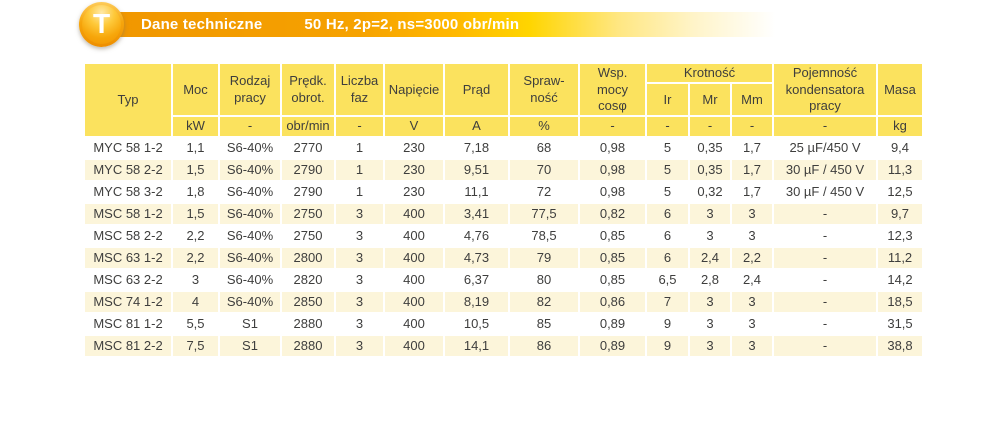 The height and width of the screenshot is (445, 985). Describe the element at coordinates (308, 126) in the screenshot. I see `unit-predk-obrot: obr/min` at that location.